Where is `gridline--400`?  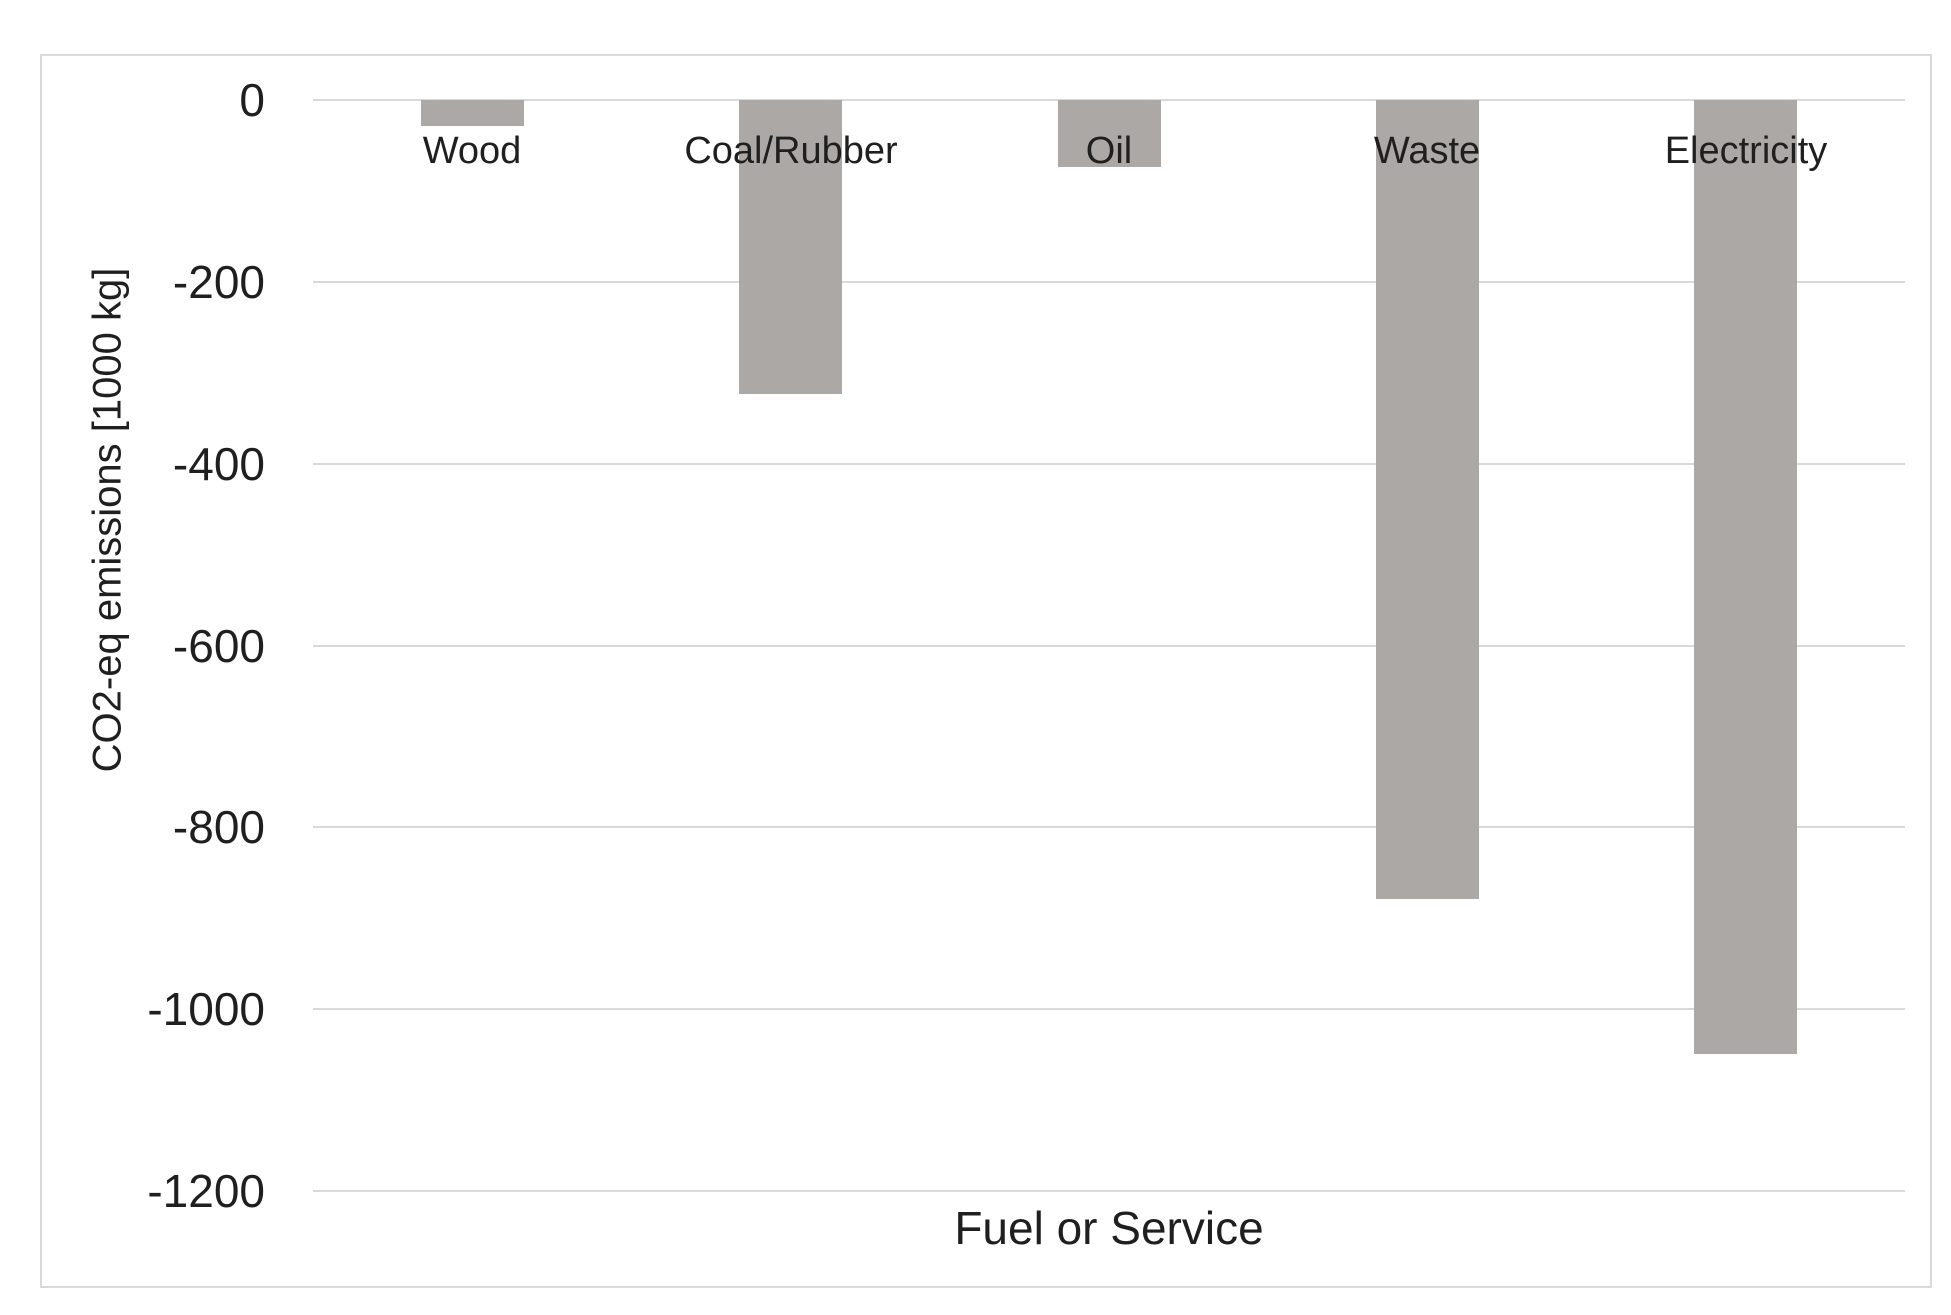
gridline--400 is located at coordinates (1109, 464).